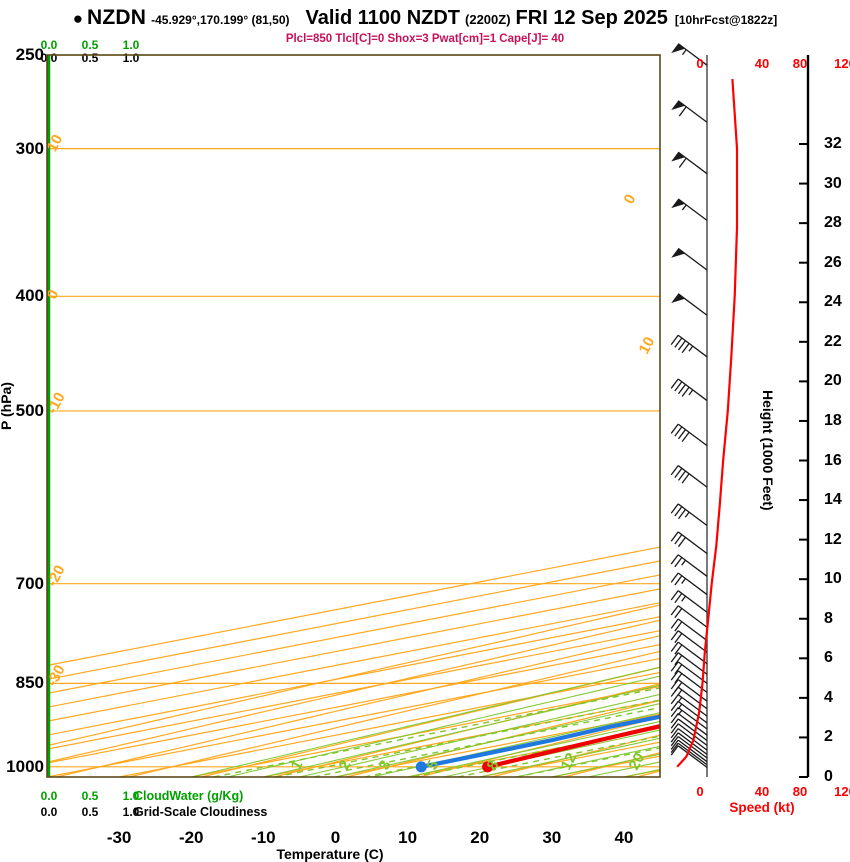 The height and width of the screenshot is (862, 850). What do you see at coordinates (220, 20) in the screenshot?
I see `station-coordinates: -45.929°,170.199° (81,50)` at bounding box center [220, 20].